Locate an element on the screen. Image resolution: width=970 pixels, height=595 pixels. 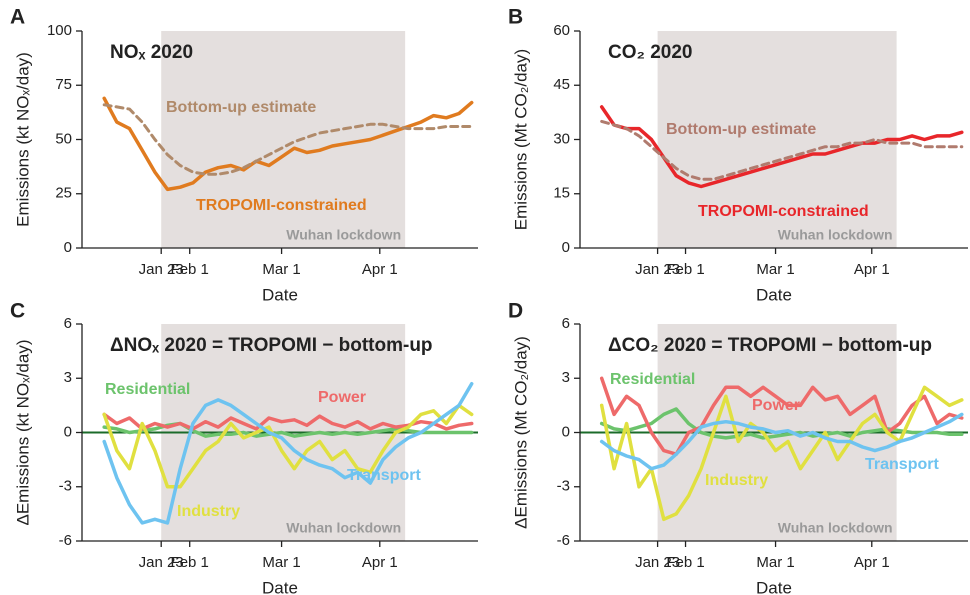
y-tick-label: 30 is located at coordinates (561, 138).